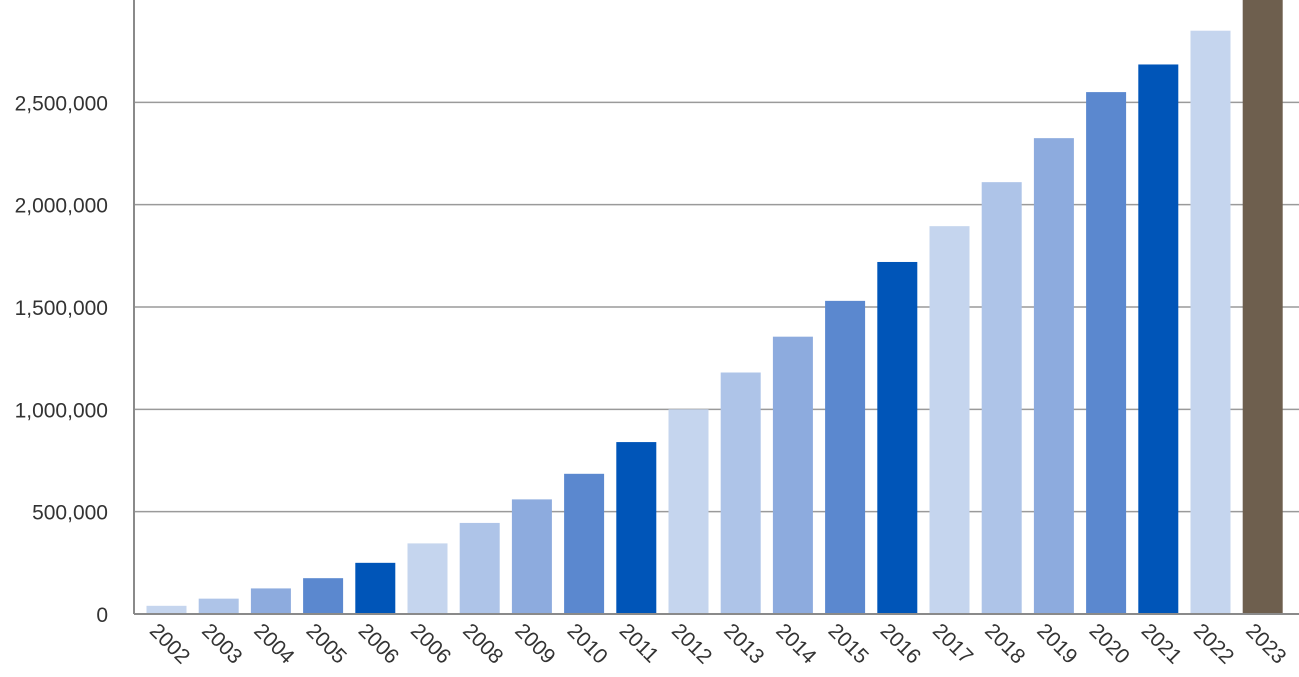 The height and width of the screenshot is (677, 1299). Describe the element at coordinates (1109, 643) in the screenshot. I see `x-category-label: 2020` at that location.